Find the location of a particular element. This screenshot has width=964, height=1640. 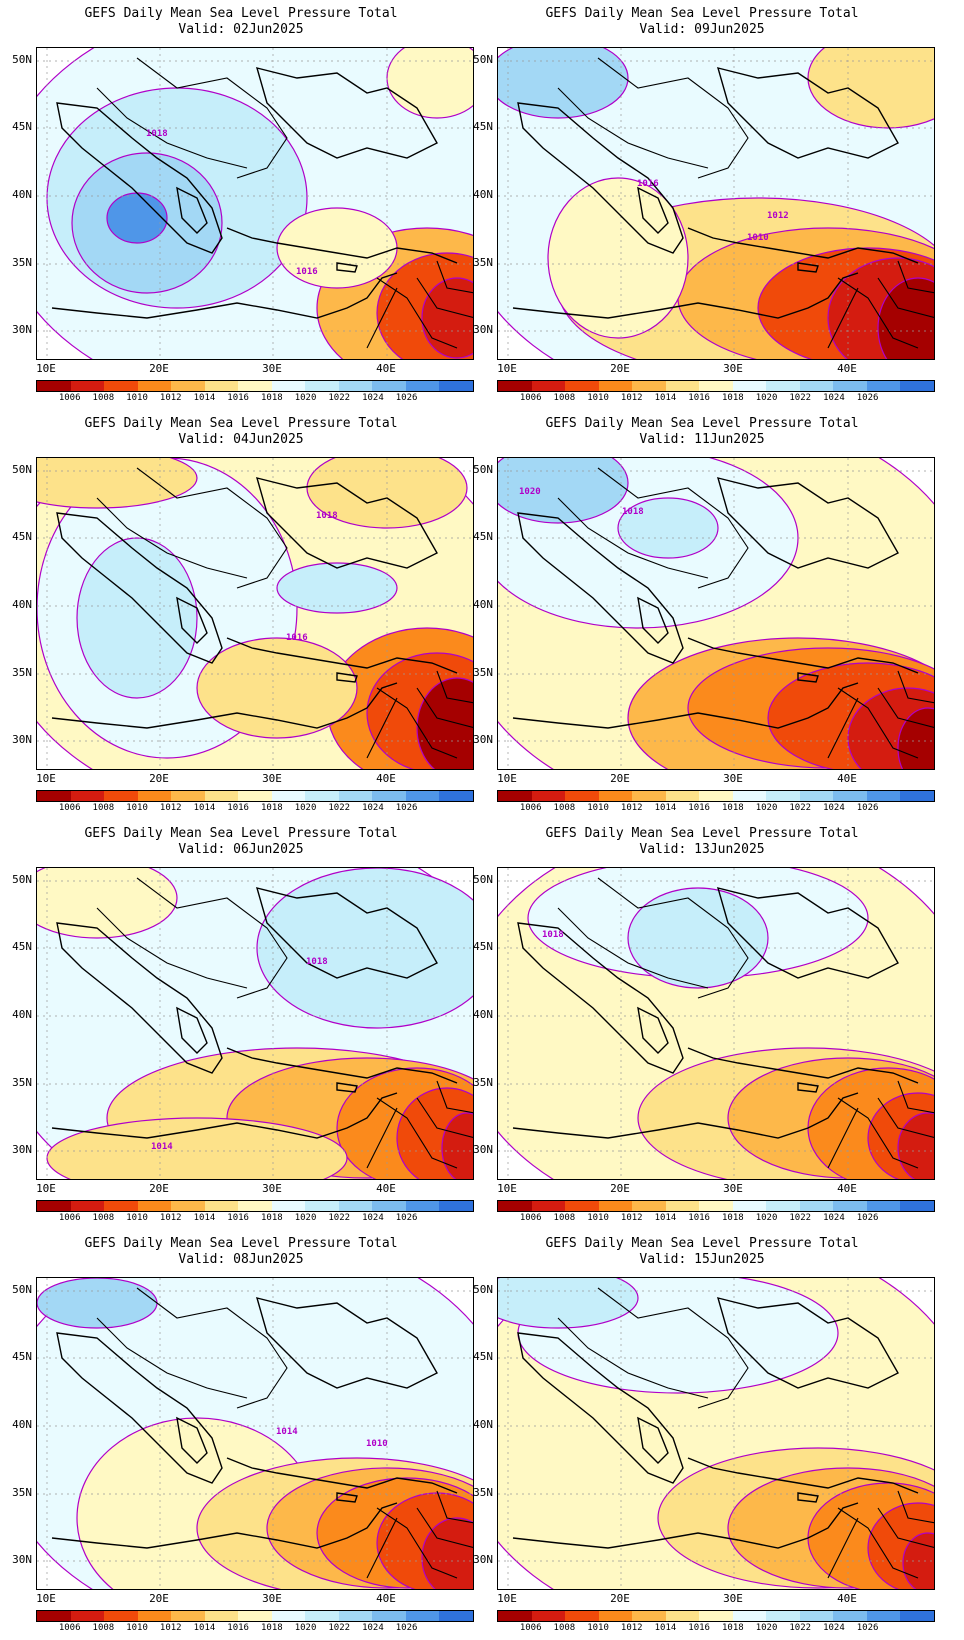

longitude-label: 30E is located at coordinates (733, 778).